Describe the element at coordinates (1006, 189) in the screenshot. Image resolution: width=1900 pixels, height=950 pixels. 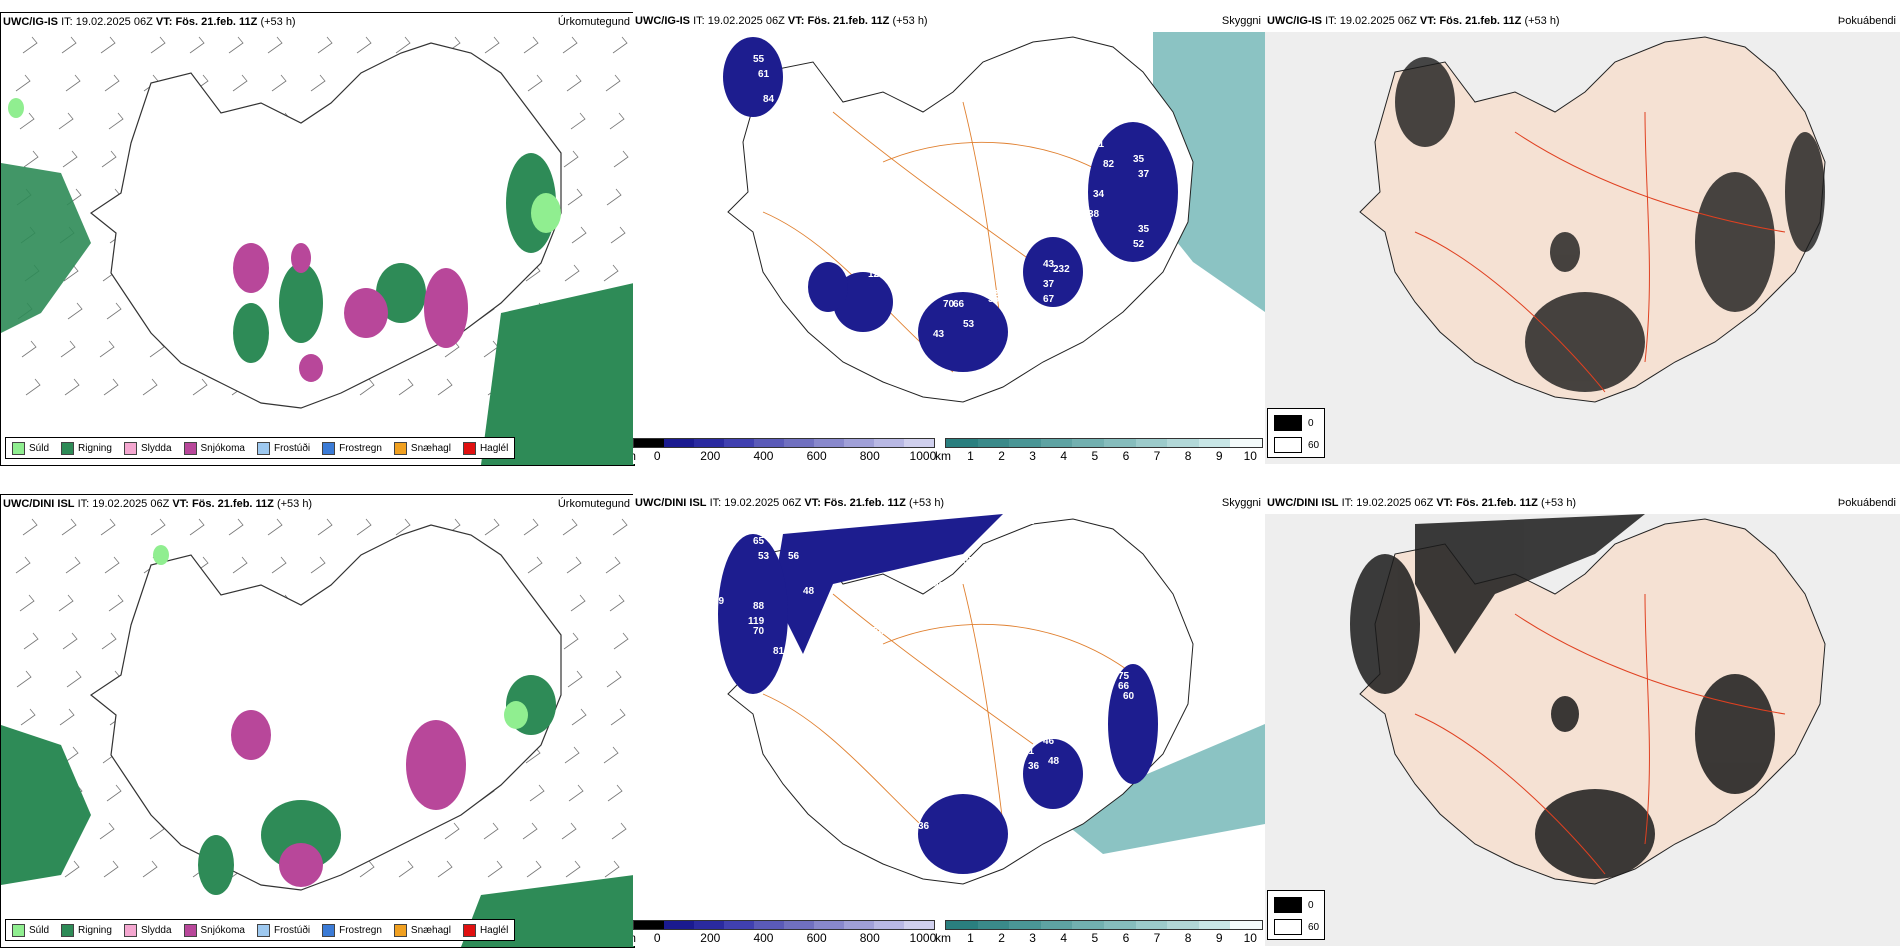
I see `cloud-base-value: 126` at that location.